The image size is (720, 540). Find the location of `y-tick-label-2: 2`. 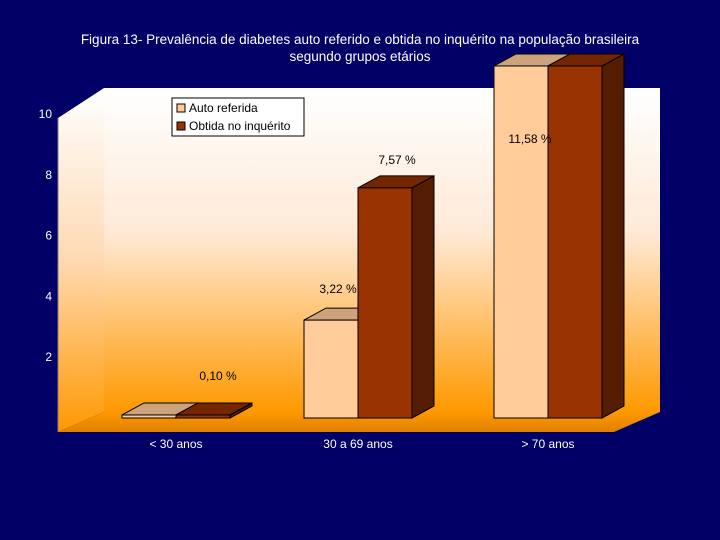

y-tick-label-2: 2 is located at coordinates (48, 357).